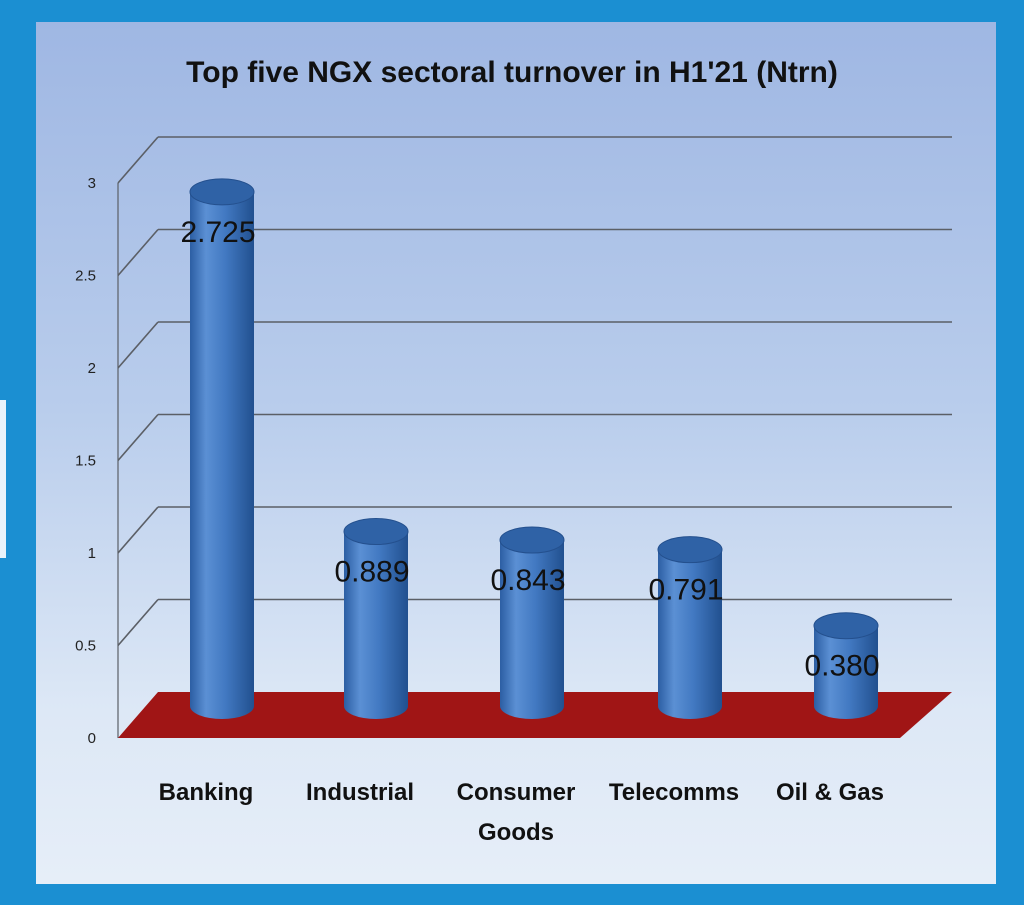 This screenshot has height=905, width=1024. What do you see at coordinates (674, 792) in the screenshot?
I see `category-label: Telecomms` at bounding box center [674, 792].